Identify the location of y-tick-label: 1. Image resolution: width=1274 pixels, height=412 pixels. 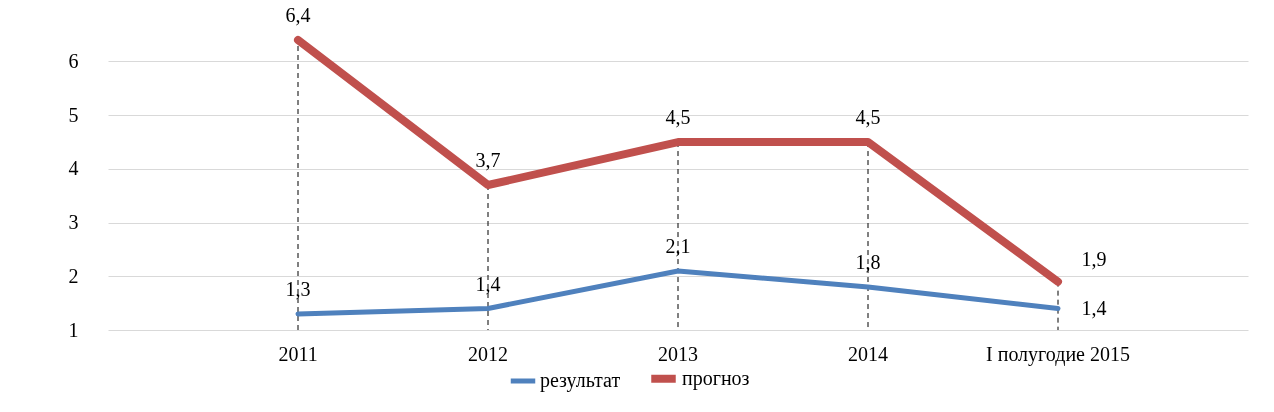
(73, 329).